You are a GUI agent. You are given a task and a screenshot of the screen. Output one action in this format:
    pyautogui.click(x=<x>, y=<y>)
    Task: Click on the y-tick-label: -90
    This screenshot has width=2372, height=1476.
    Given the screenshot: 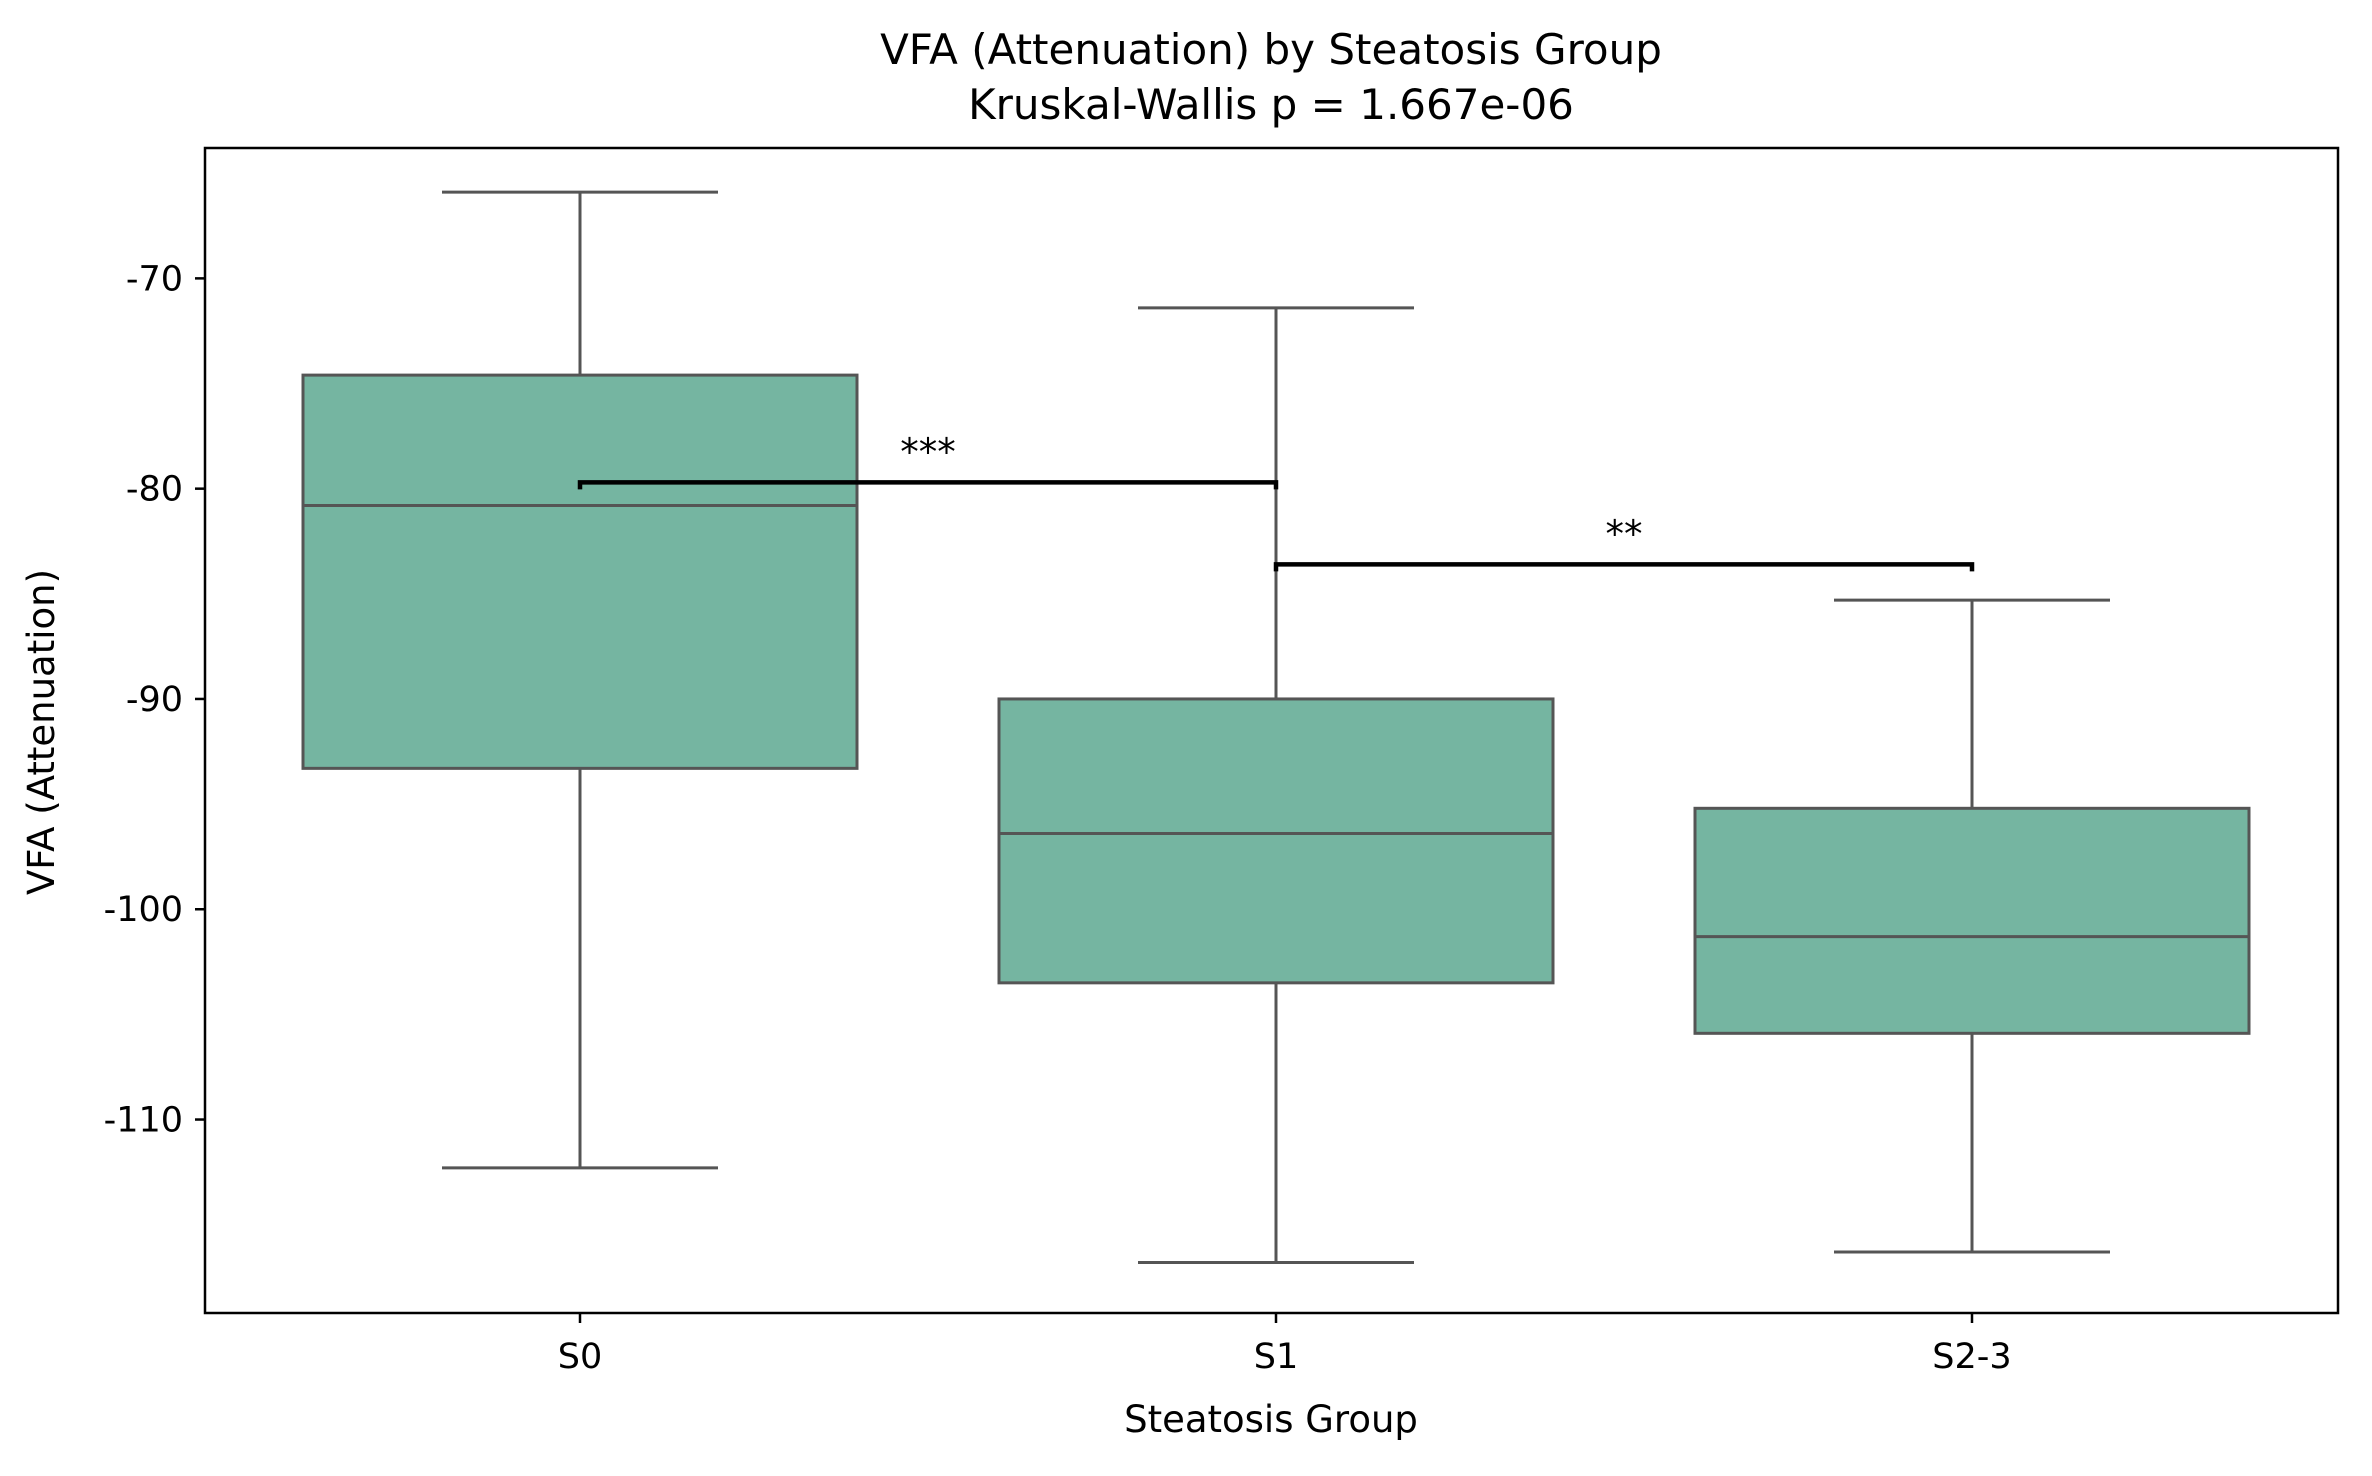 What is the action you would take?
    pyautogui.click(x=154, y=700)
    